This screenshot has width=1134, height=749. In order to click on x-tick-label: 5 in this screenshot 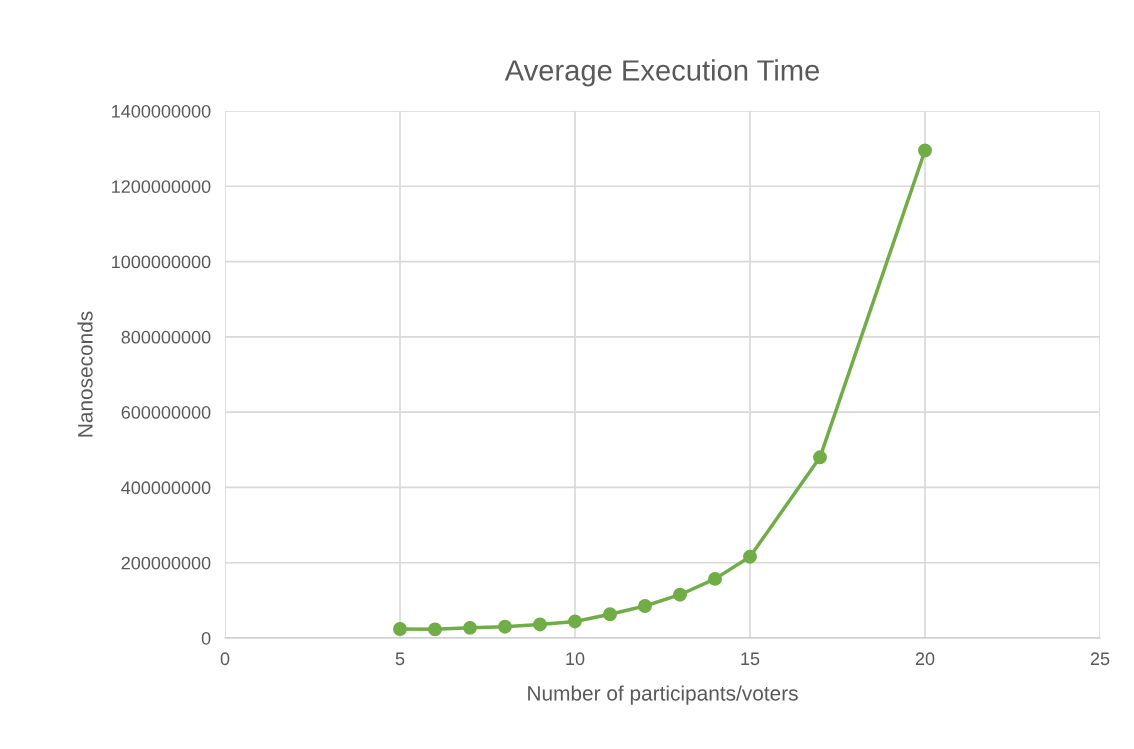, I will do `click(400, 659)`.